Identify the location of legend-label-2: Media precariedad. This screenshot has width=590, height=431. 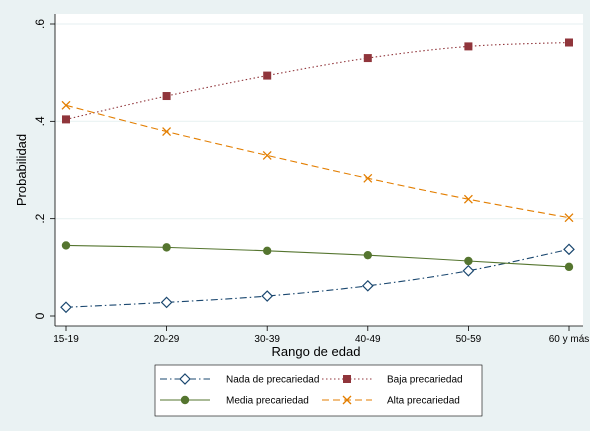
(267, 401).